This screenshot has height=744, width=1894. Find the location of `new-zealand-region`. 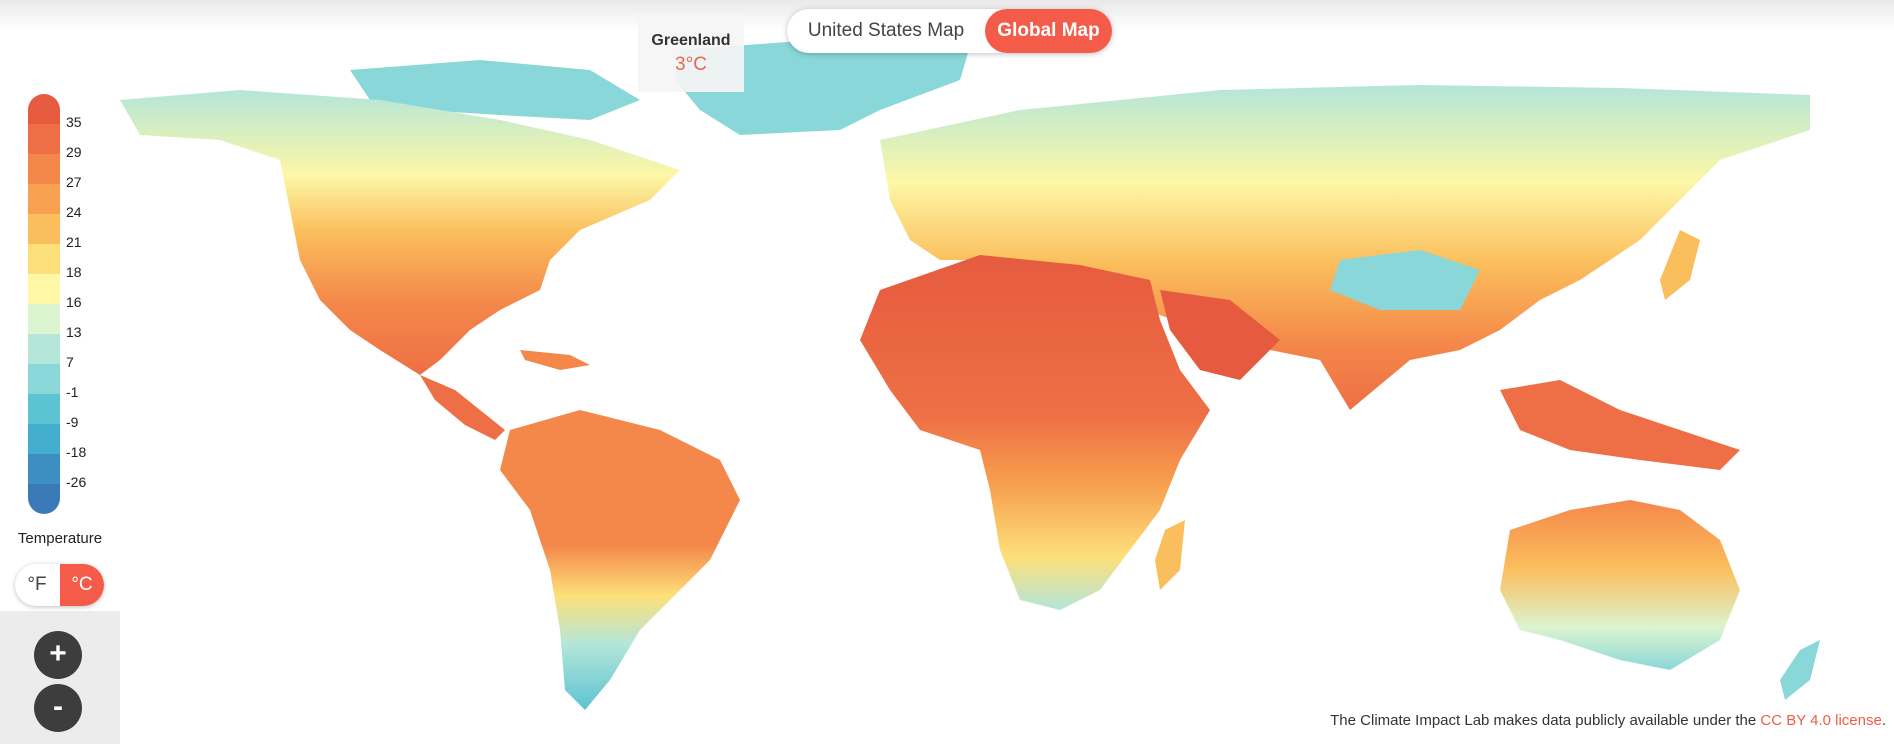

new-zealand-region is located at coordinates (1800, 670).